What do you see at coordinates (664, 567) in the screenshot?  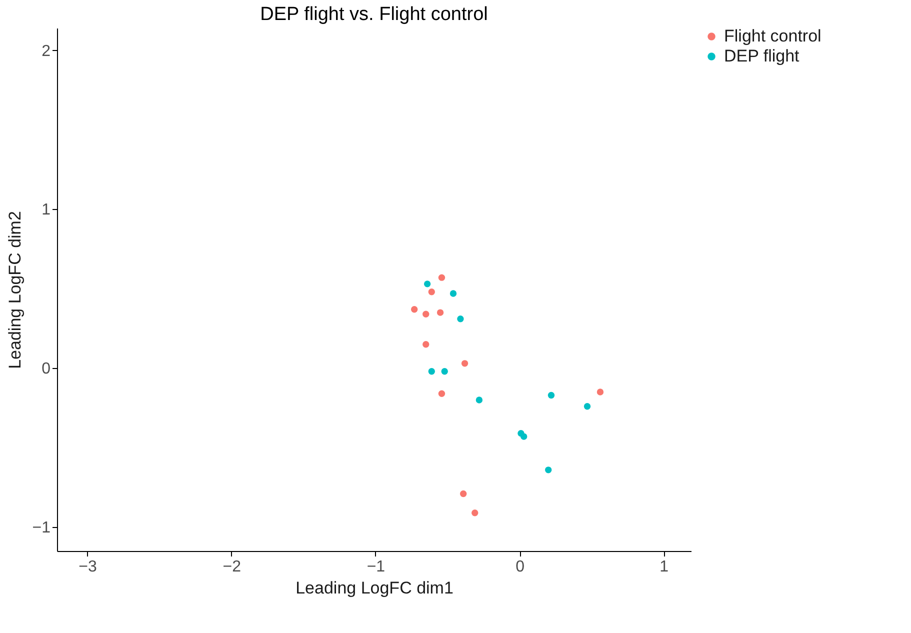 I see `x-tick-label: 1` at bounding box center [664, 567].